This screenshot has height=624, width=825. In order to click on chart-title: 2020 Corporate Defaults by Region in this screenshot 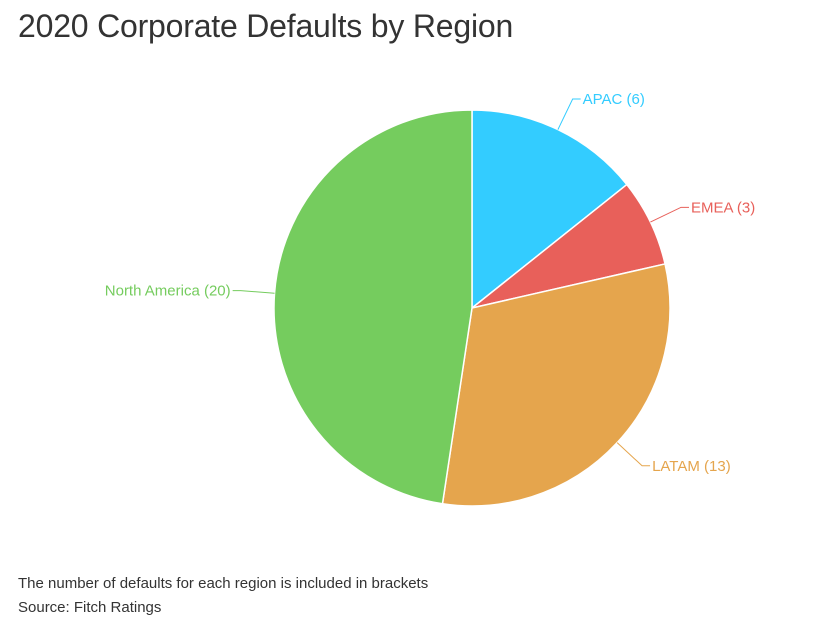, I will do `click(266, 26)`.